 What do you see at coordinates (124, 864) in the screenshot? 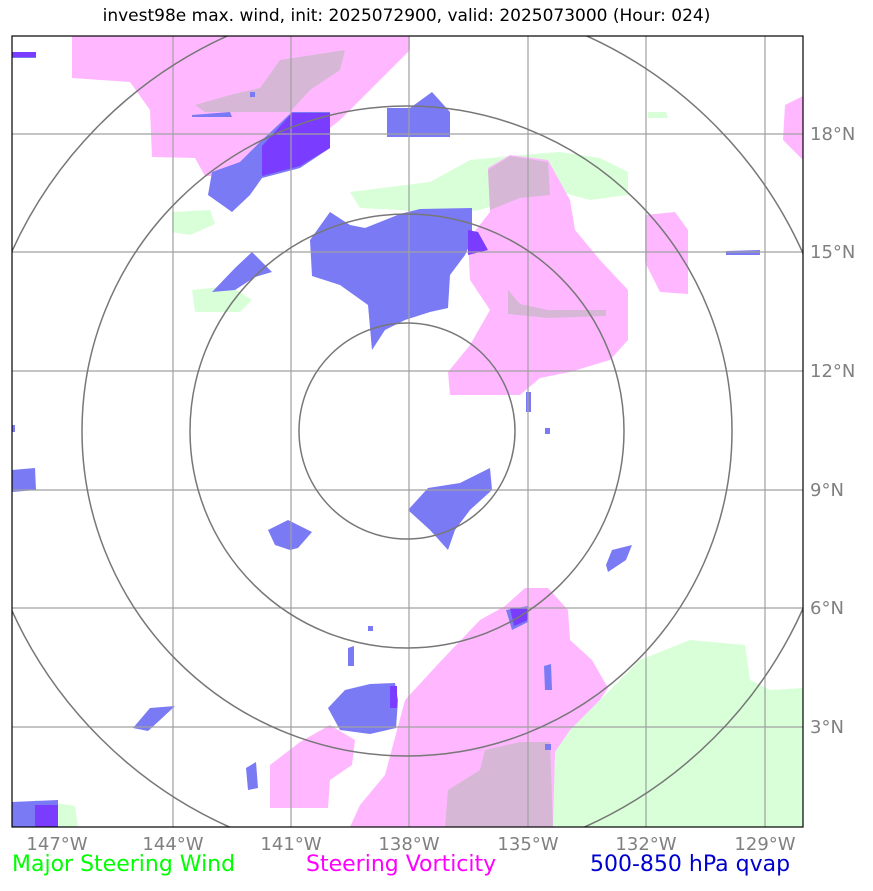
I see `legend-steering-wind: Major Steering Wind` at bounding box center [124, 864].